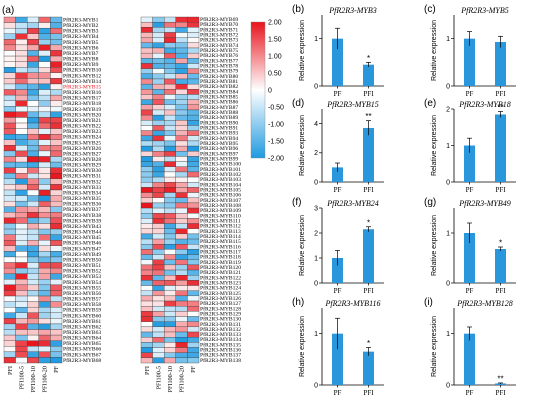 This screenshot has width=550, height=407. Describe the element at coordinates (219, 97) in the screenshot. I see `gene-label: PfR2R3-MYB85` at that location.